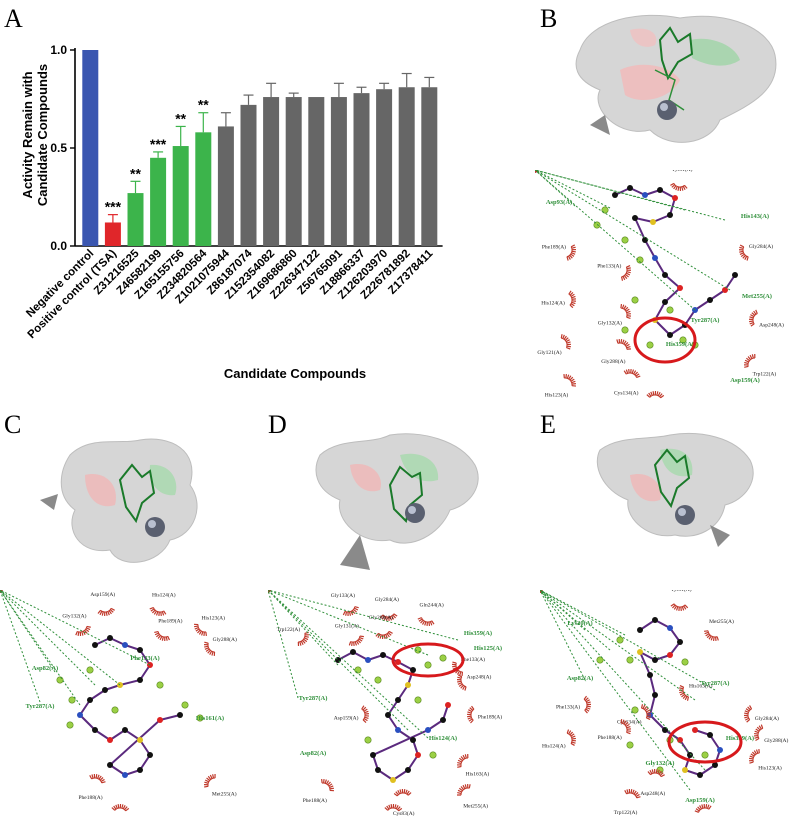  What do you see at coordinates (313, 753) in the screenshot?
I see `hbond-residue-label: Asp82(A)` at bounding box center [313, 753].